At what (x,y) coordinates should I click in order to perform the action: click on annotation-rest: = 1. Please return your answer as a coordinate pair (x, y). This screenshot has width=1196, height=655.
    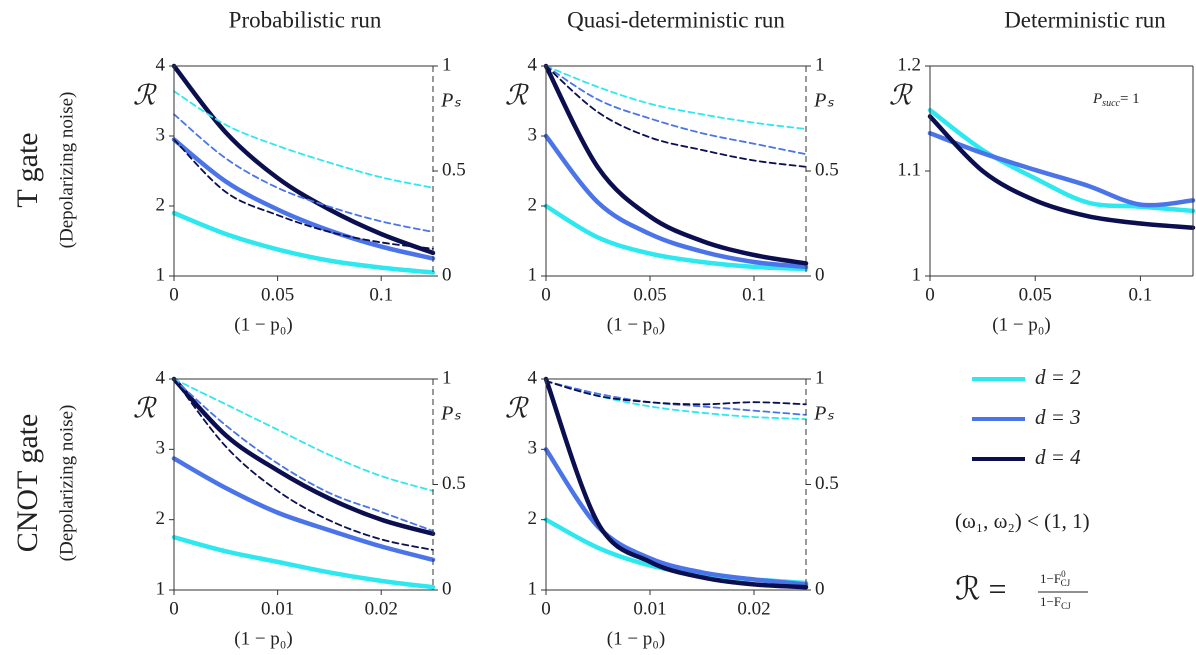
    Looking at the image, I should click on (1130, 99).